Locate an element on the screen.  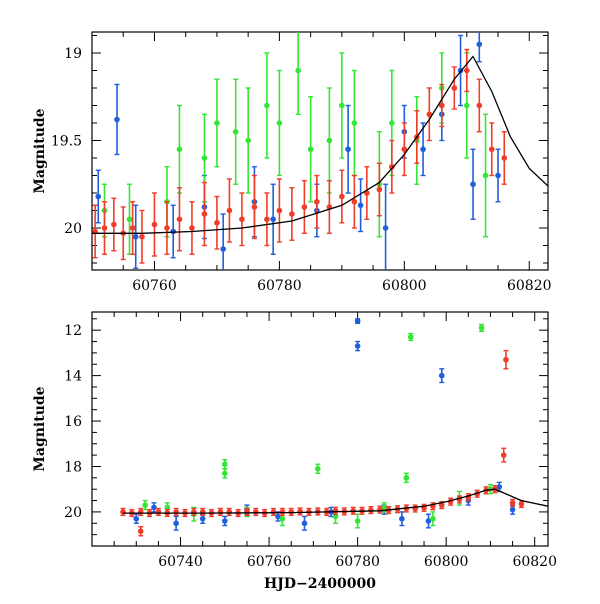
x-tick-label: 60740 is located at coordinates (180, 562).